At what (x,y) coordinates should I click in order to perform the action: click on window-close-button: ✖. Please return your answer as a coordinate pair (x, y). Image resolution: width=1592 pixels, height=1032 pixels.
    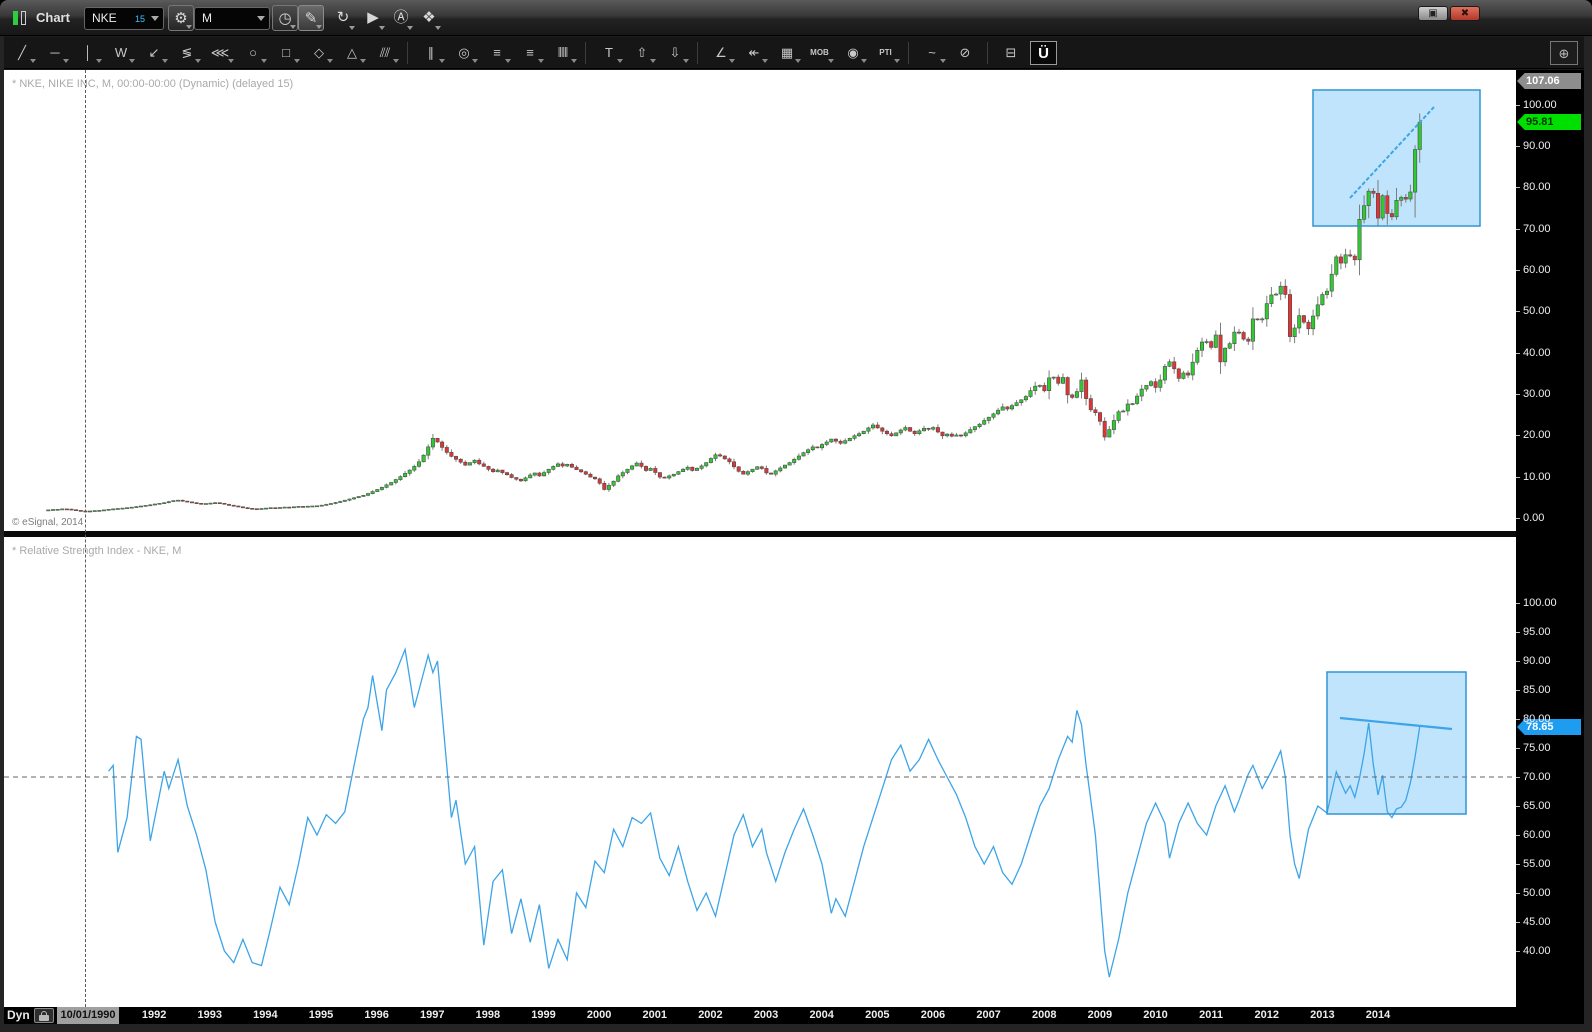
    Looking at the image, I should click on (1465, 13).